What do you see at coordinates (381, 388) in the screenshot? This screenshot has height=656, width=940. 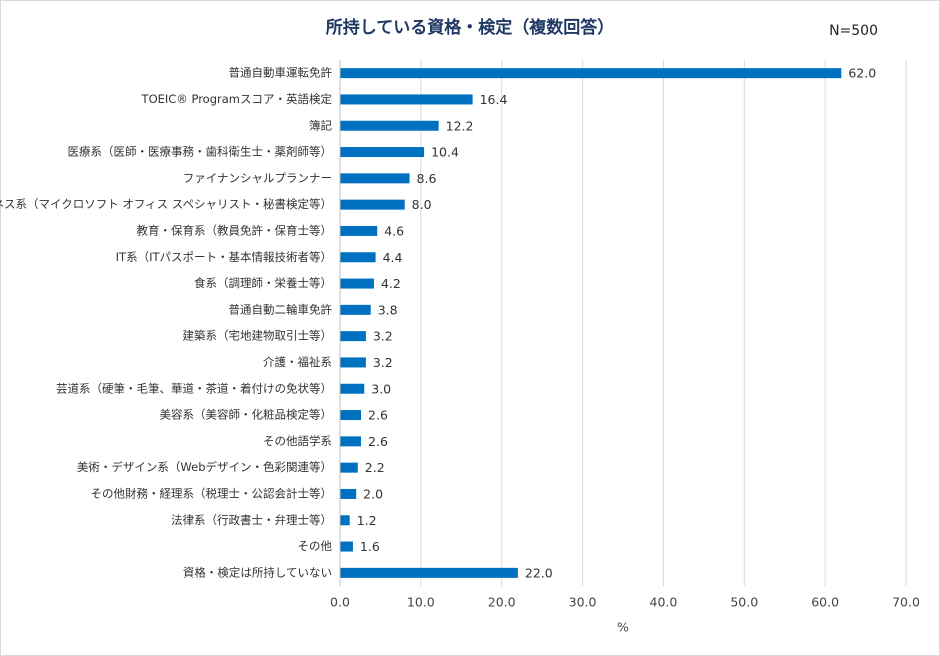 I see `value-label: 3.0` at bounding box center [381, 388].